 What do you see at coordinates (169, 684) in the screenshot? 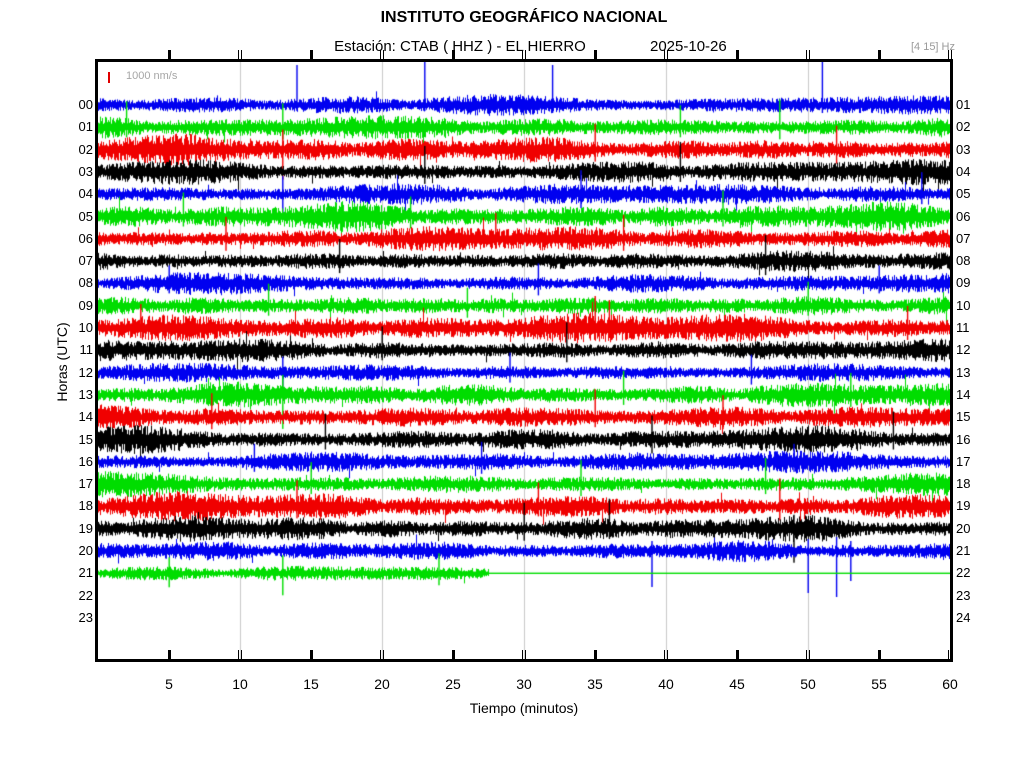
I see `x-tick-label-5: 5` at bounding box center [169, 684].